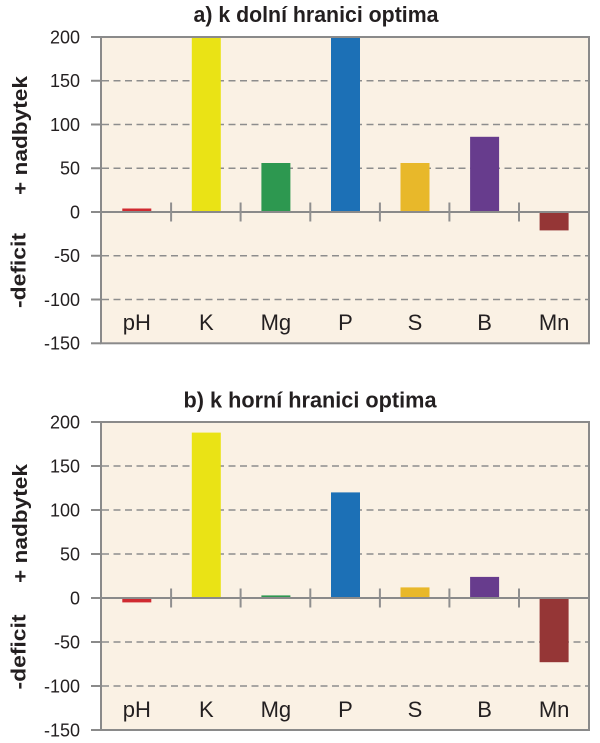  Describe the element at coordinates (311, 399) in the screenshot. I see `svg-text: b) k horní hranici optima` at that location.